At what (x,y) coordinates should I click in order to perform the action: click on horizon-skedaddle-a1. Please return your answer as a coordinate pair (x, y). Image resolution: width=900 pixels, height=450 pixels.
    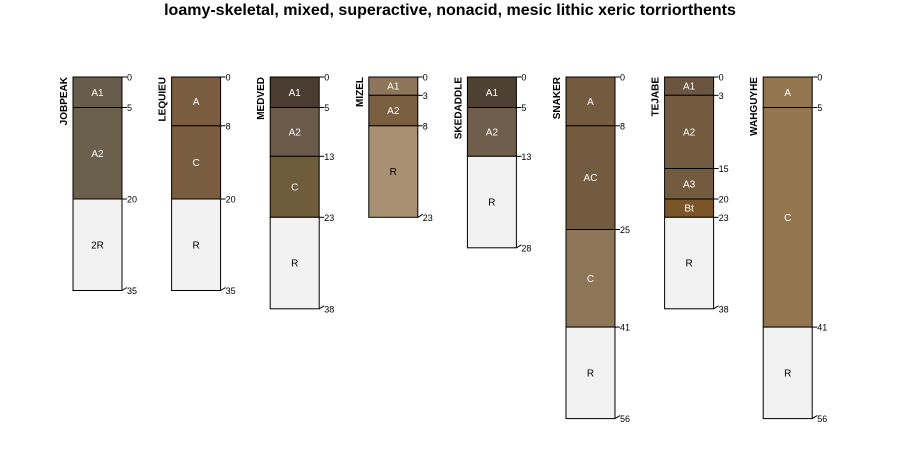
    Looking at the image, I should click on (491, 92).